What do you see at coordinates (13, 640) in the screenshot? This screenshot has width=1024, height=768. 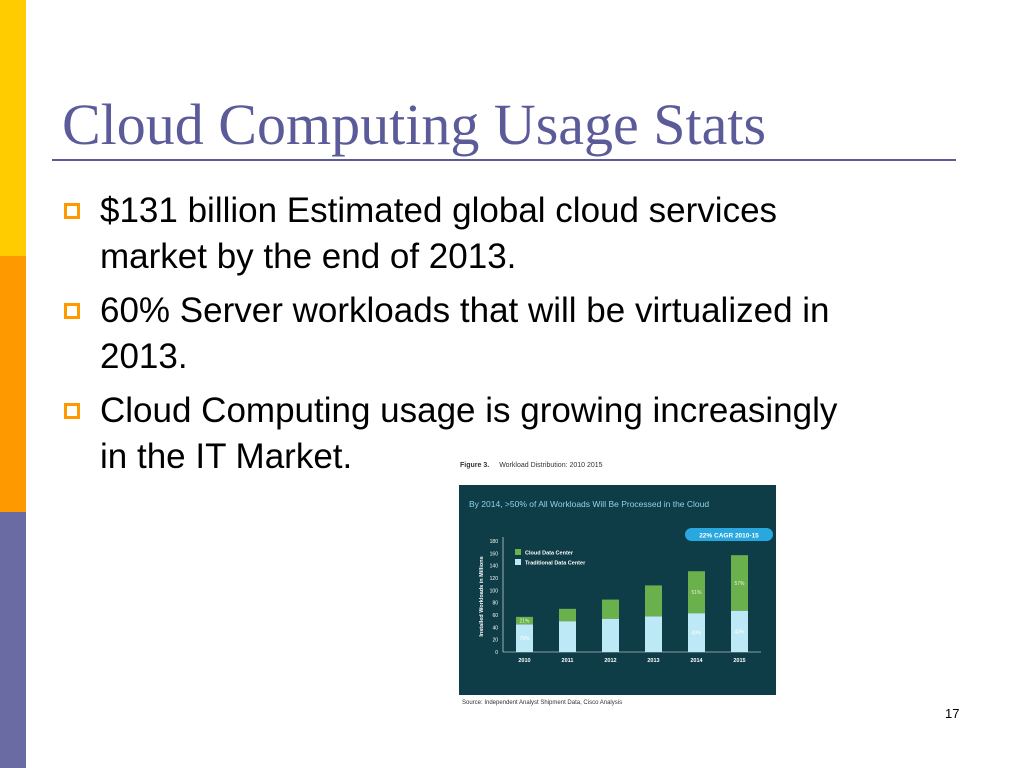 I see `side-accent-bottom` at bounding box center [13, 640].